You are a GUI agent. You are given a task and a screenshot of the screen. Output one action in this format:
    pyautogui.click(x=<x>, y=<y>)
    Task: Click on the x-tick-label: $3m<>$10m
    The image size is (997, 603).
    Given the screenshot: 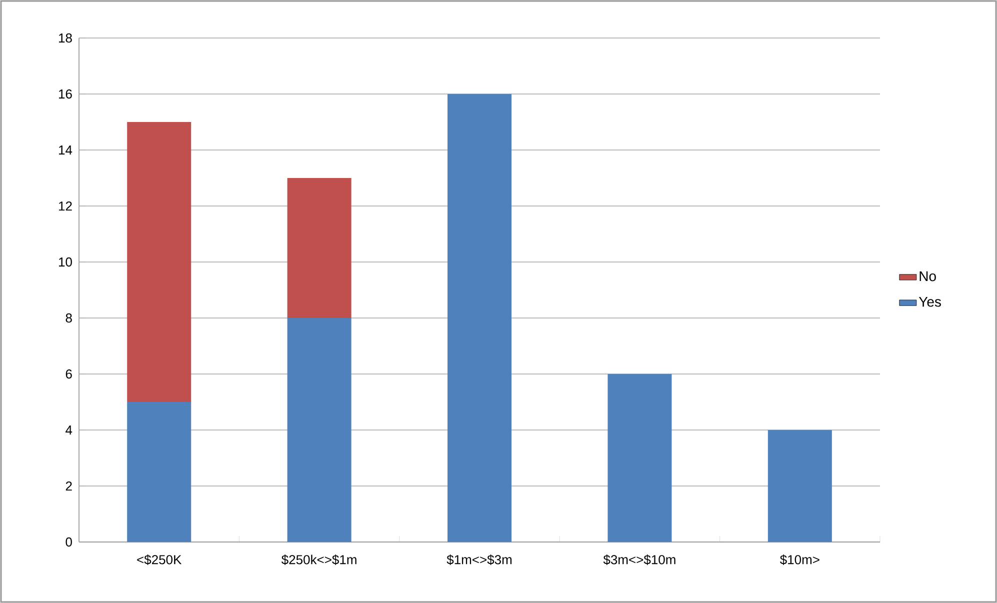 What is the action you would take?
    pyautogui.click(x=639, y=560)
    